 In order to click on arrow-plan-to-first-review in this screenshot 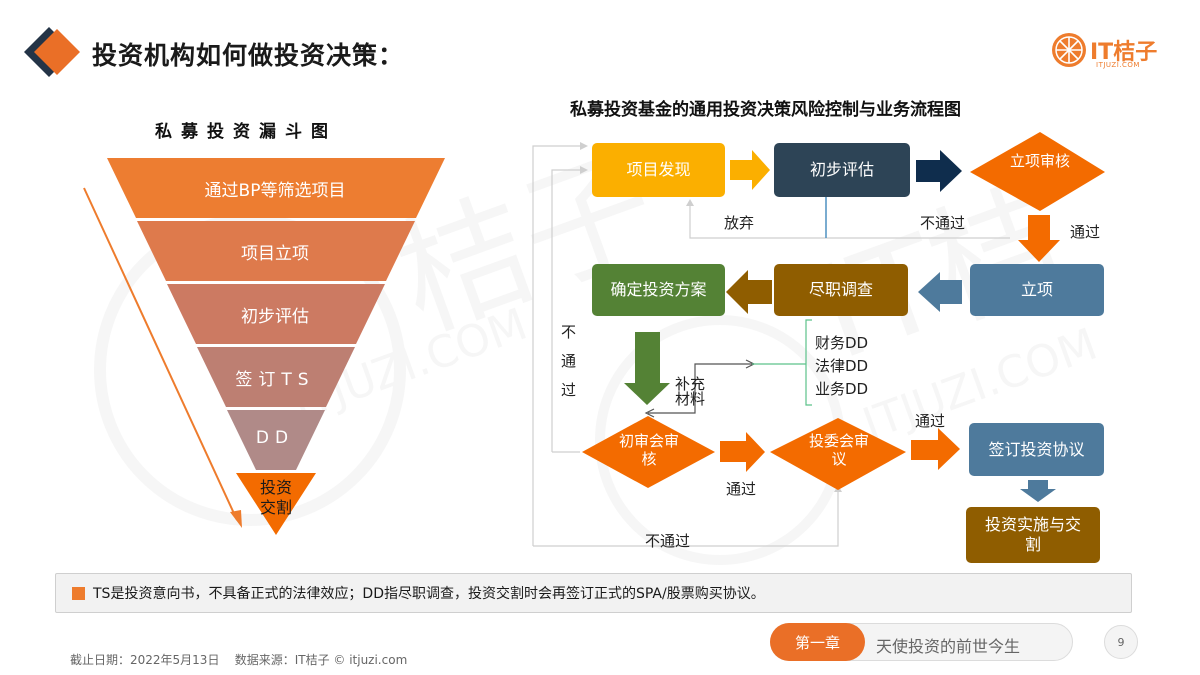, I will do `click(647, 368)`.